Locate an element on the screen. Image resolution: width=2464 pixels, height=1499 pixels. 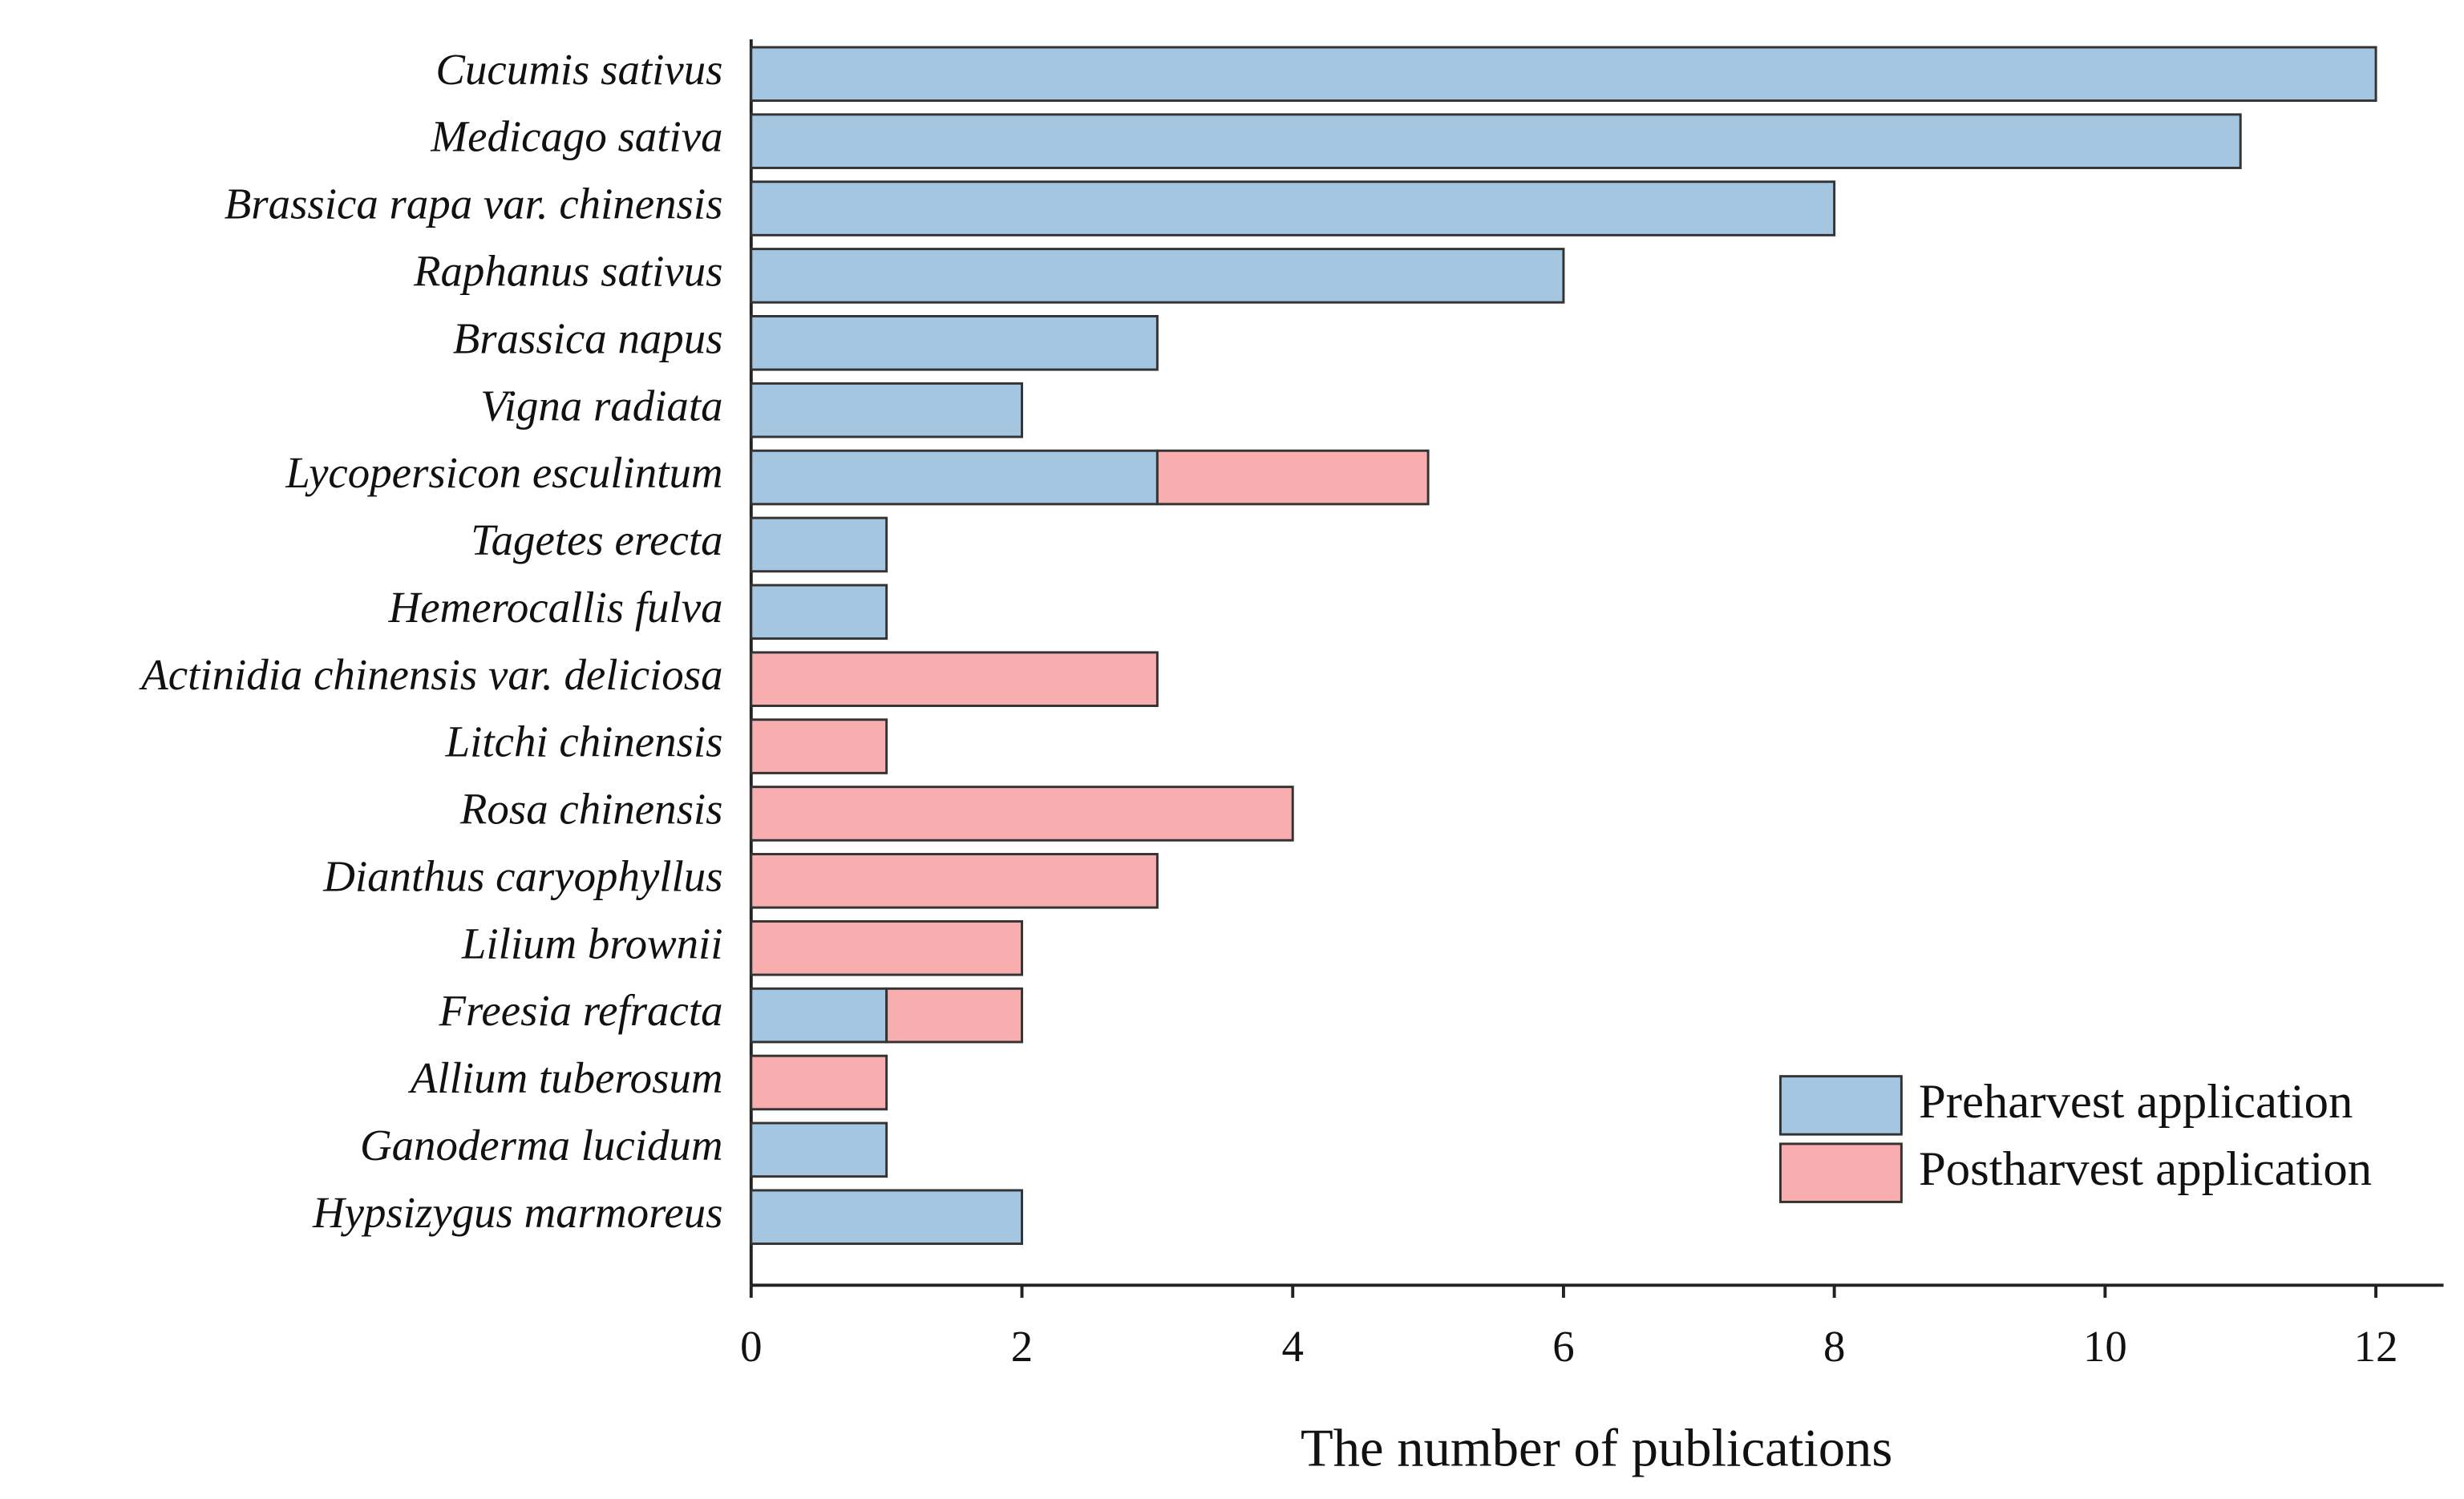
legend-label: Postharvest application is located at coordinates (2145, 1169).